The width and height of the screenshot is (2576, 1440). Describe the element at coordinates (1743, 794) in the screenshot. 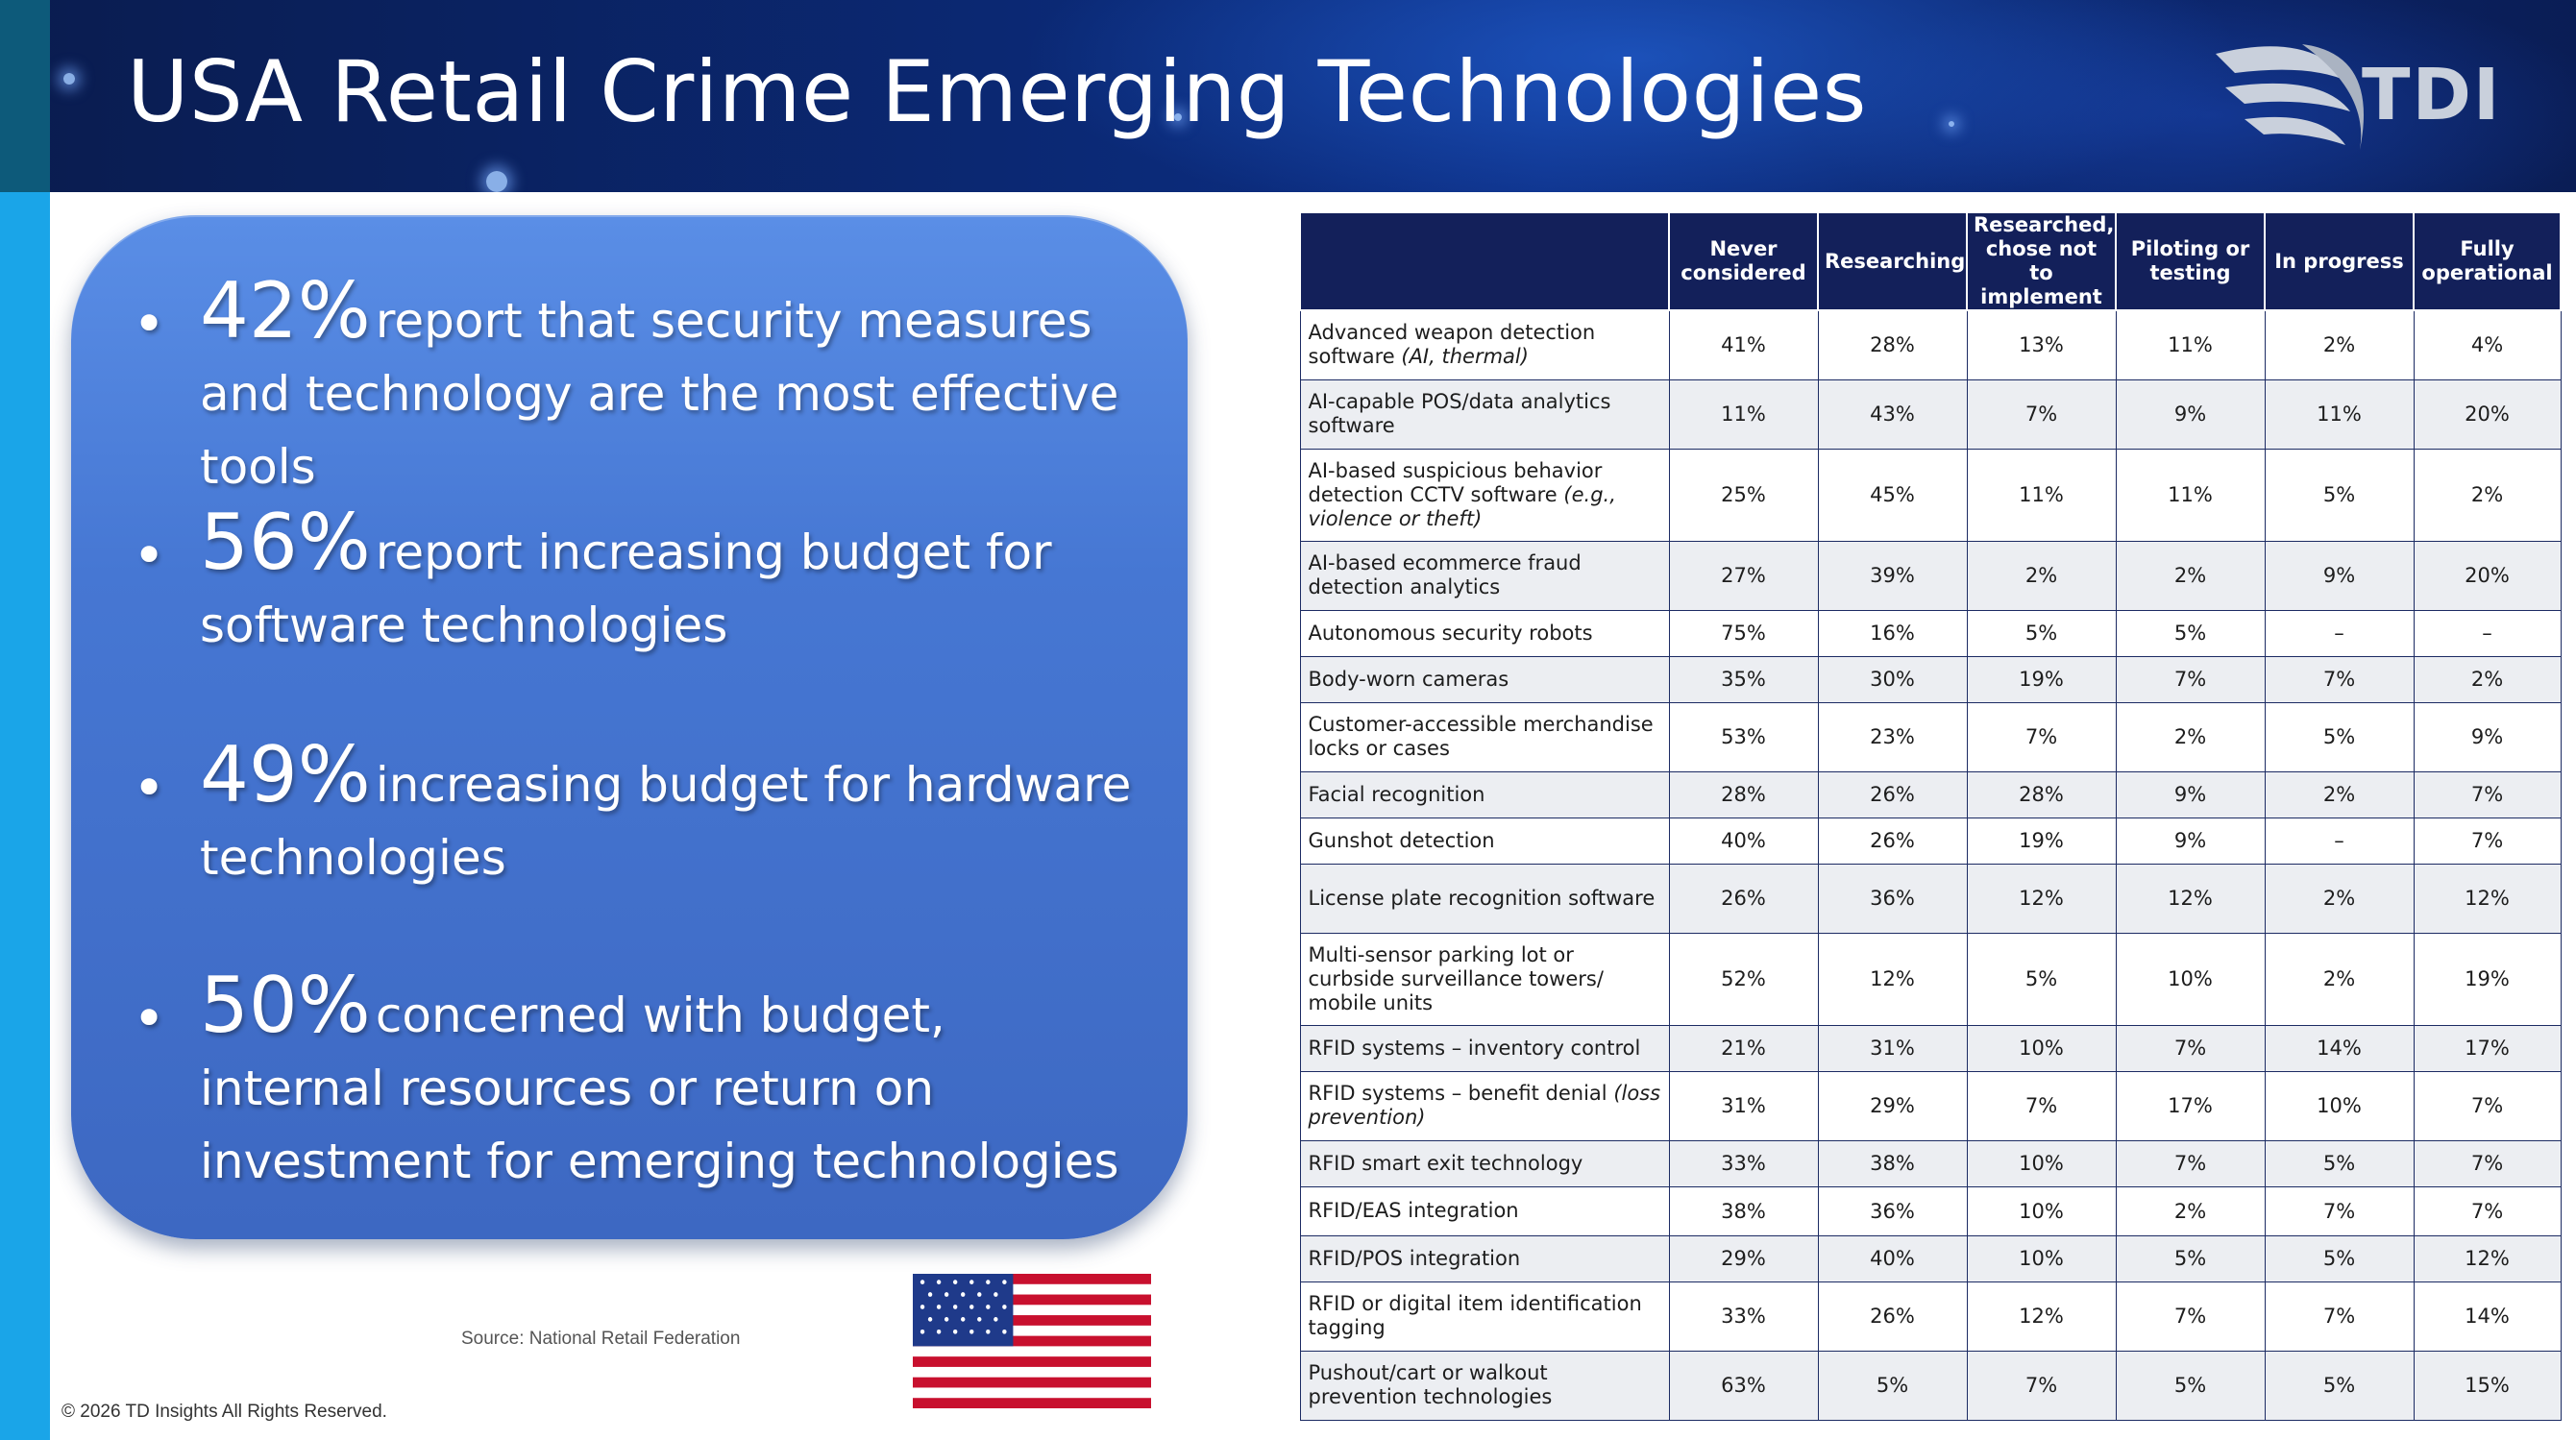

I see `value-cell: 28%` at that location.